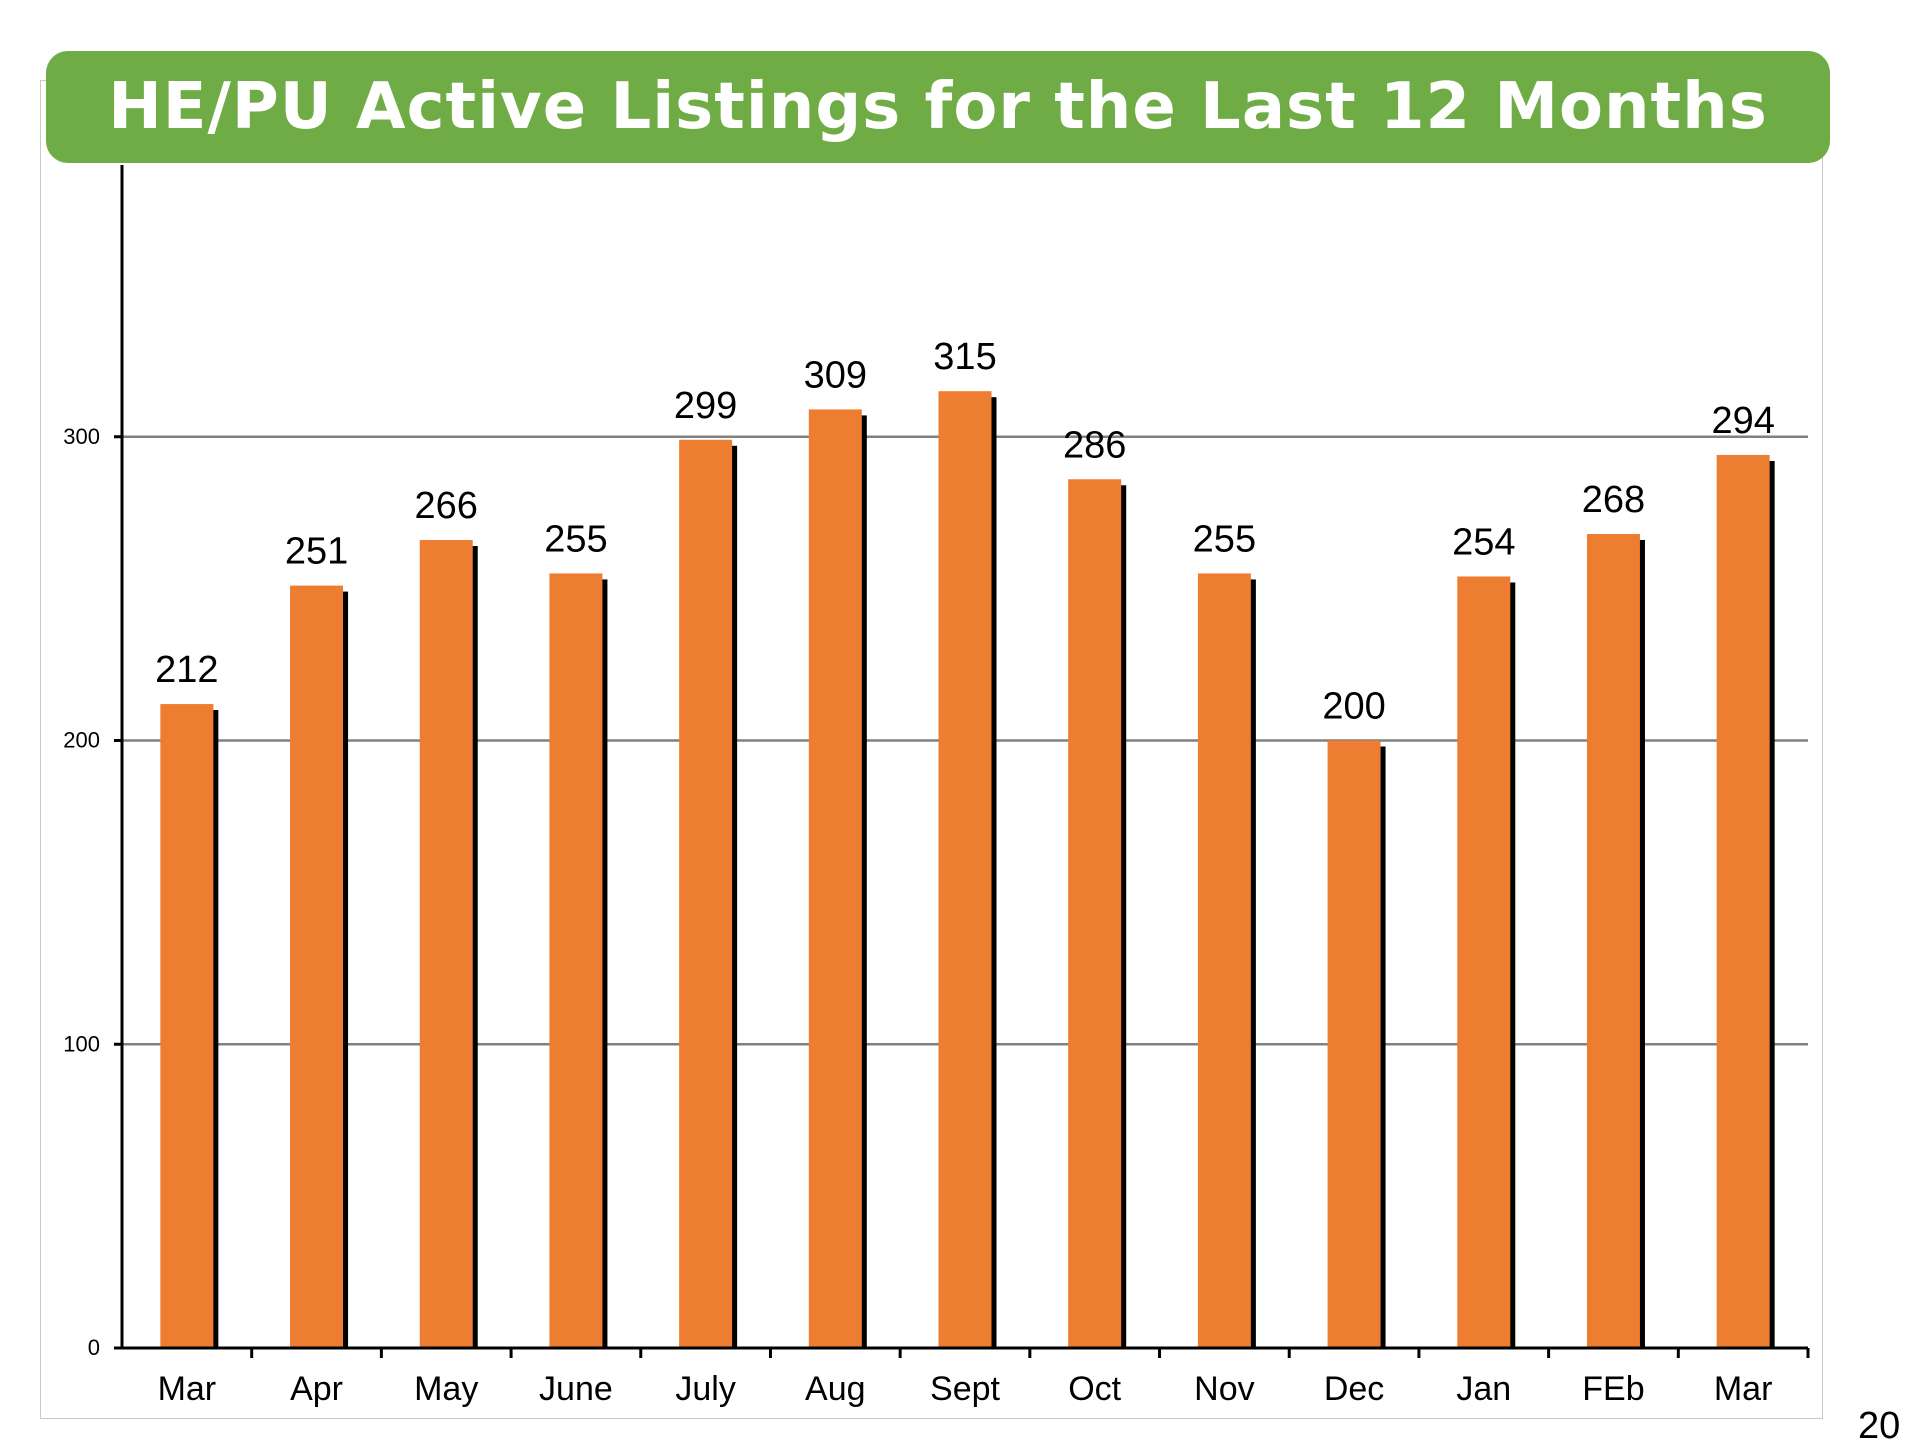 This screenshot has height=1448, width=1920. I want to click on data-label: 268, so click(1613, 500).